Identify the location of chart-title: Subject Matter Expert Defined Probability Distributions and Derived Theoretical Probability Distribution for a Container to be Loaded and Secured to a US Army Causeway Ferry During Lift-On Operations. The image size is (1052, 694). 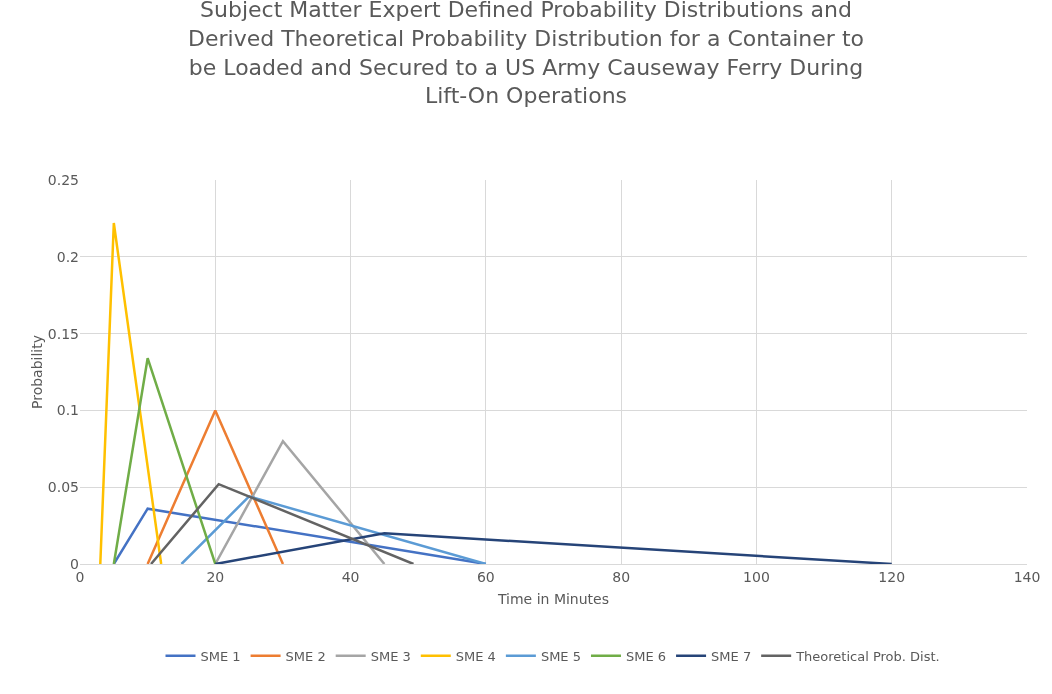
(526, 54).